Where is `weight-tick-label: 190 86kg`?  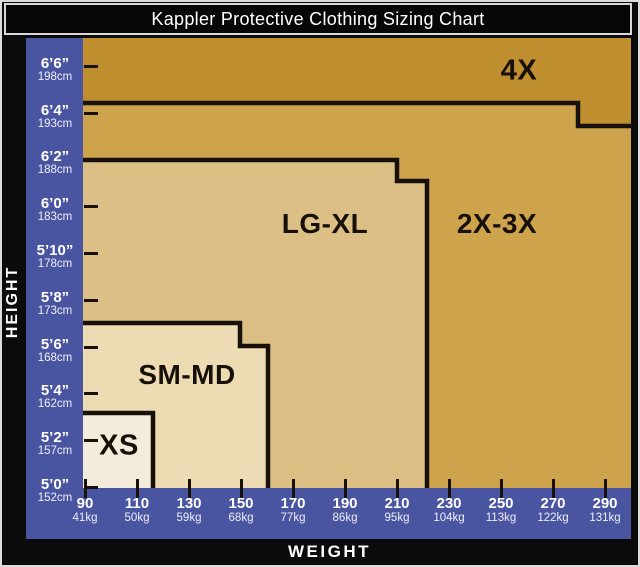 weight-tick-label: 190 86kg is located at coordinates (345, 510).